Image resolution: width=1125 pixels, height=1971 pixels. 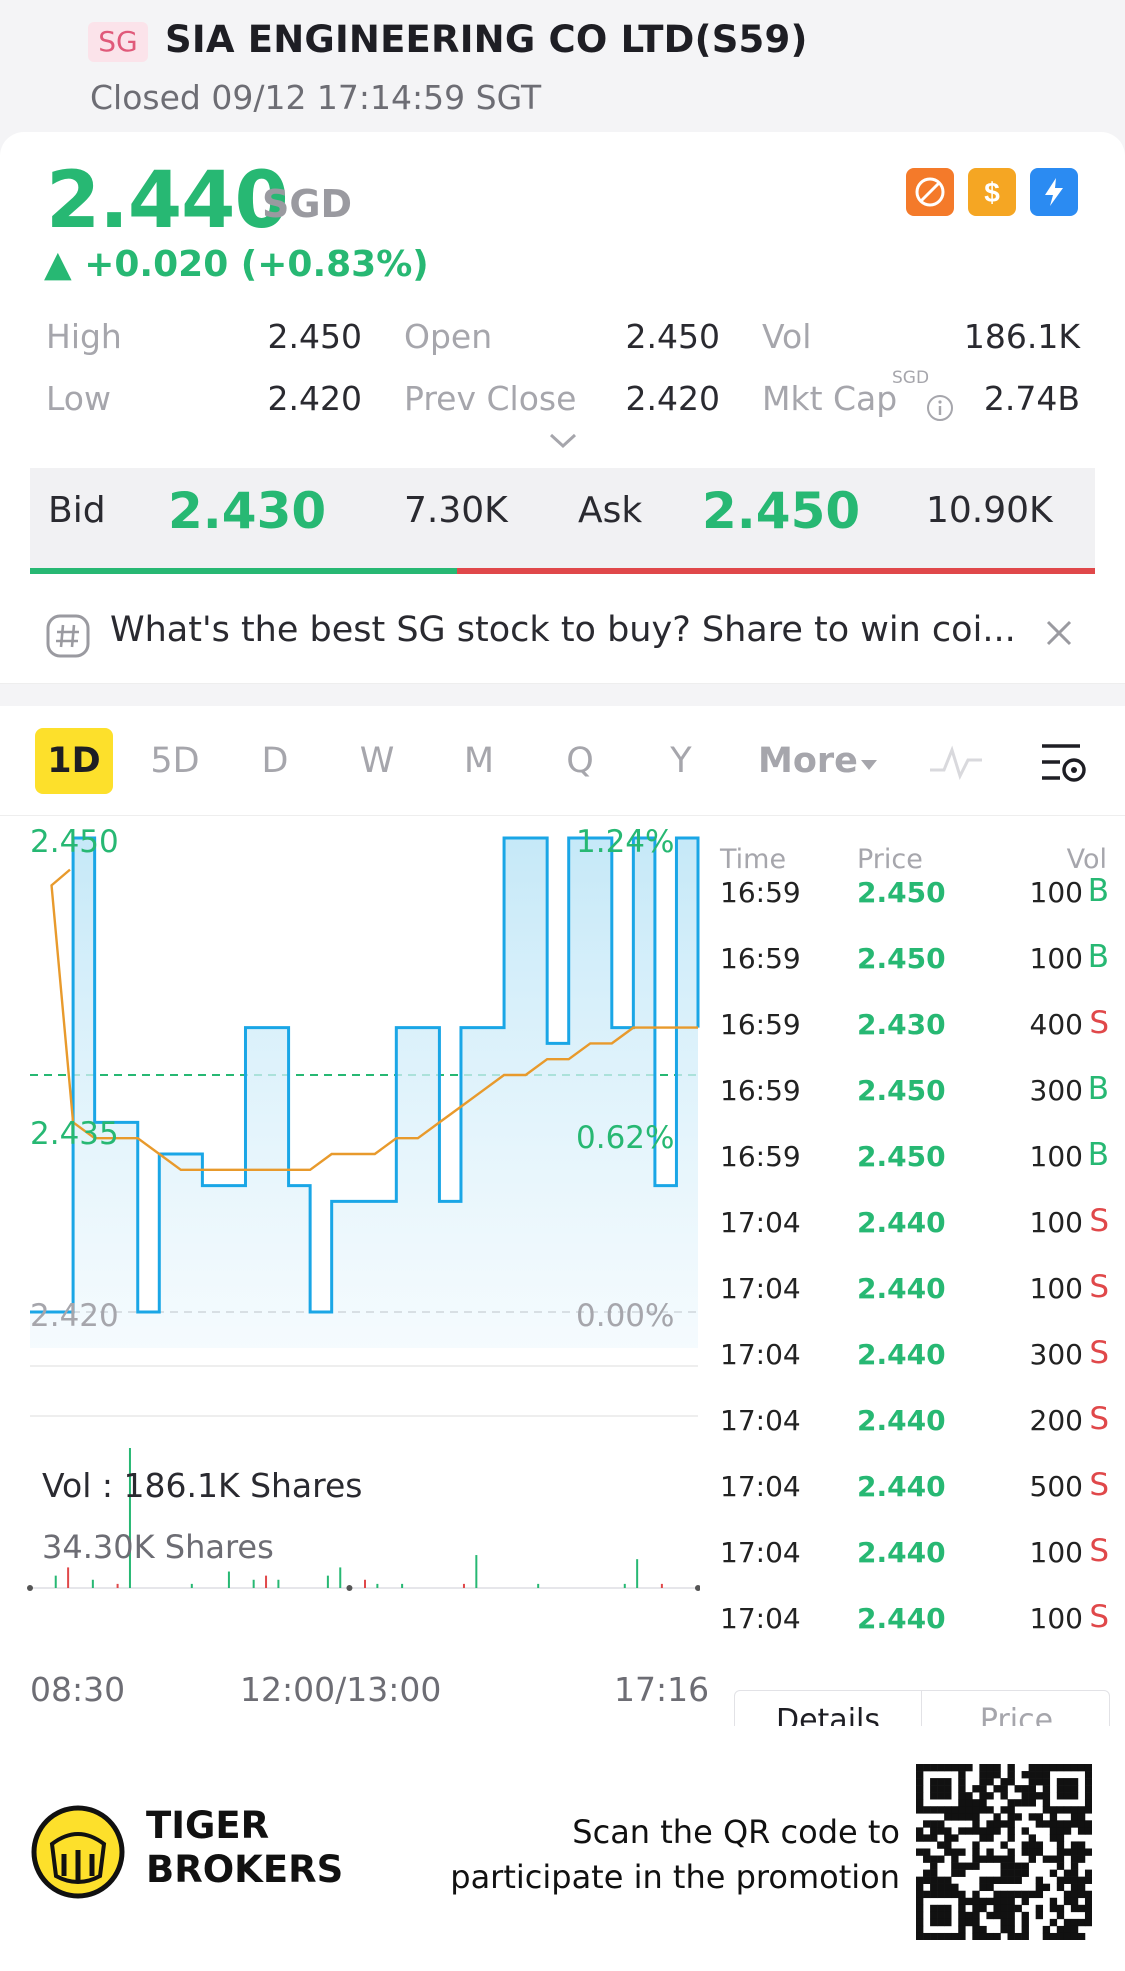 What do you see at coordinates (989, 510) in the screenshot?
I see `ask-size: 10.90K` at bounding box center [989, 510].